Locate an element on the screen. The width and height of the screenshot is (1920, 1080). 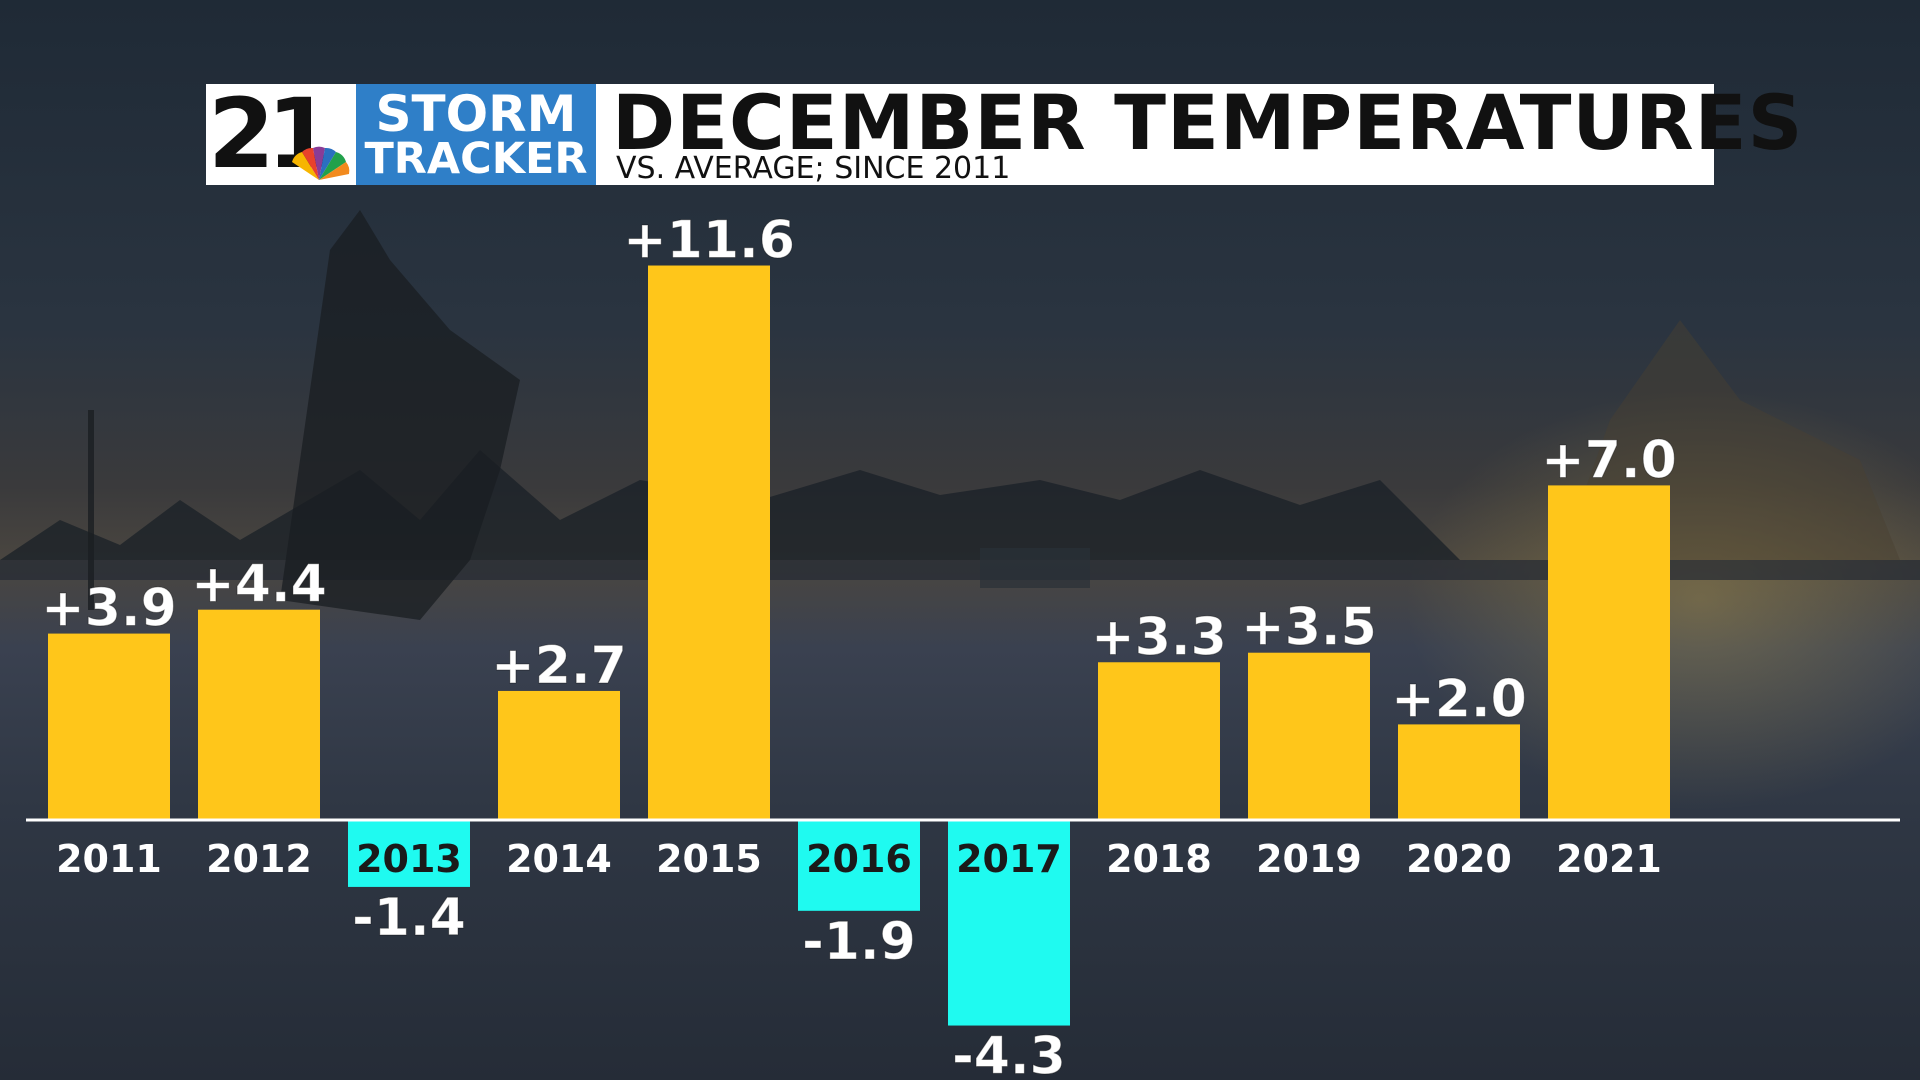
bar-2015 is located at coordinates (709, 542).